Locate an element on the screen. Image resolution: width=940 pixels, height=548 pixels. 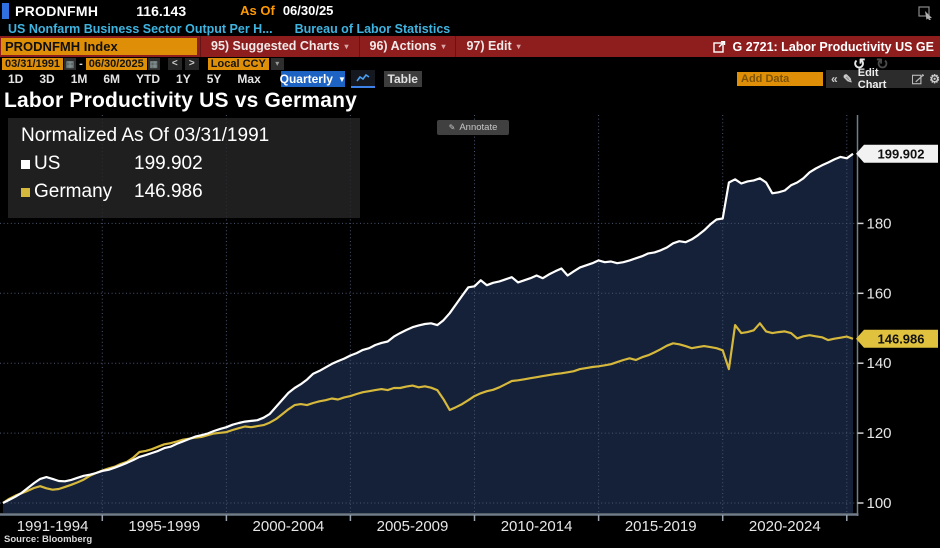
us-last-value-badge is located at coordinates (897, 153).